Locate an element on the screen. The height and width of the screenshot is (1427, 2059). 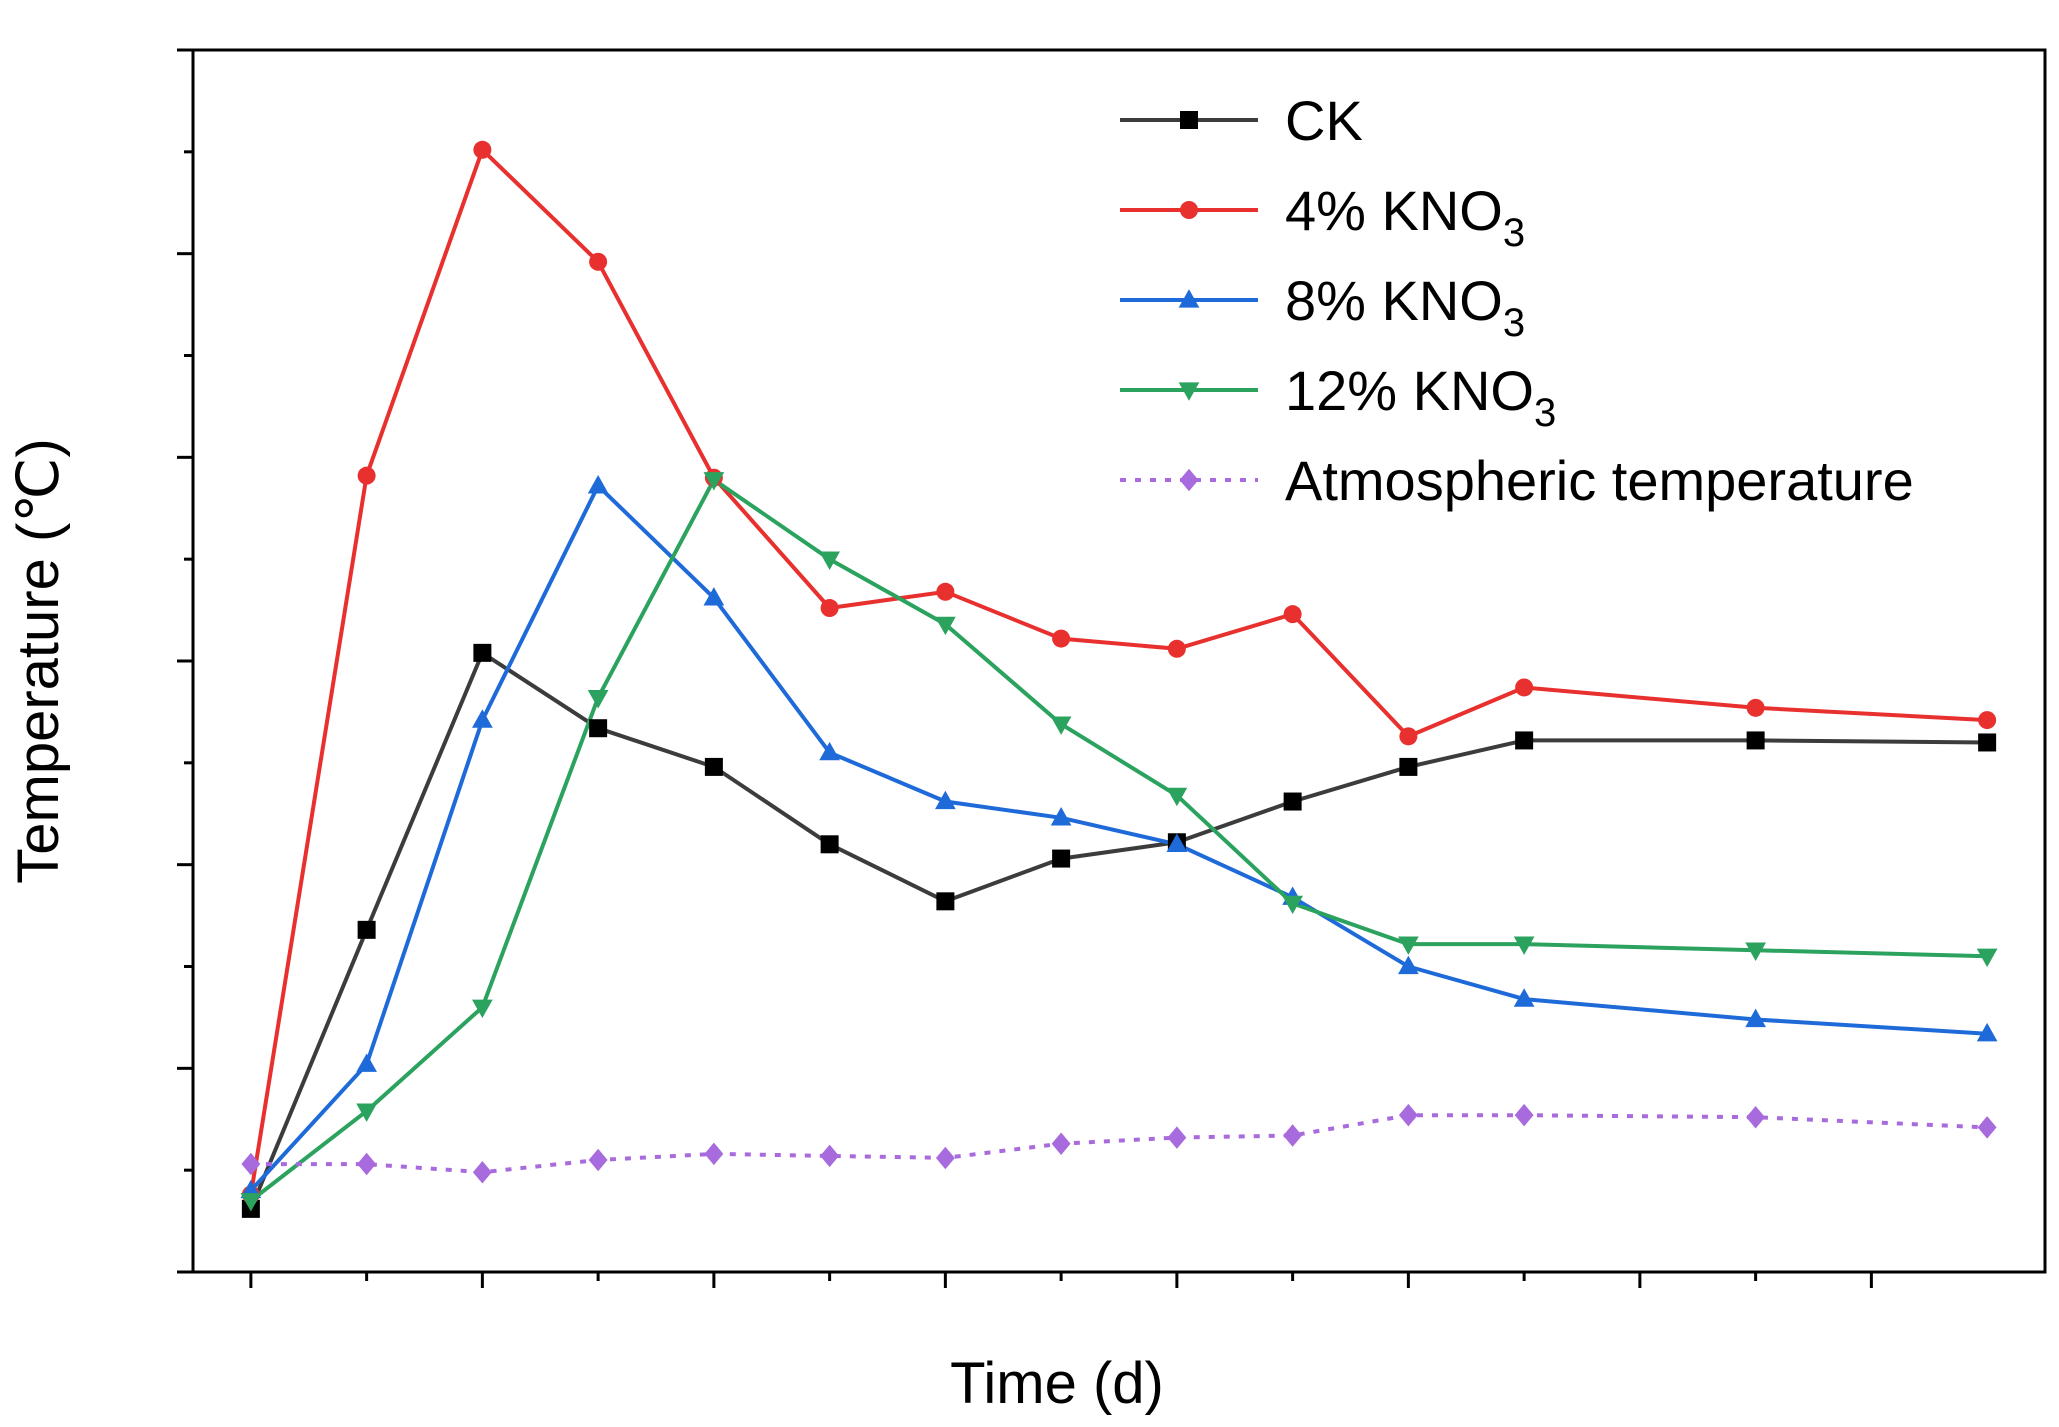
legend-label-ck: CK is located at coordinates (1324, 120).